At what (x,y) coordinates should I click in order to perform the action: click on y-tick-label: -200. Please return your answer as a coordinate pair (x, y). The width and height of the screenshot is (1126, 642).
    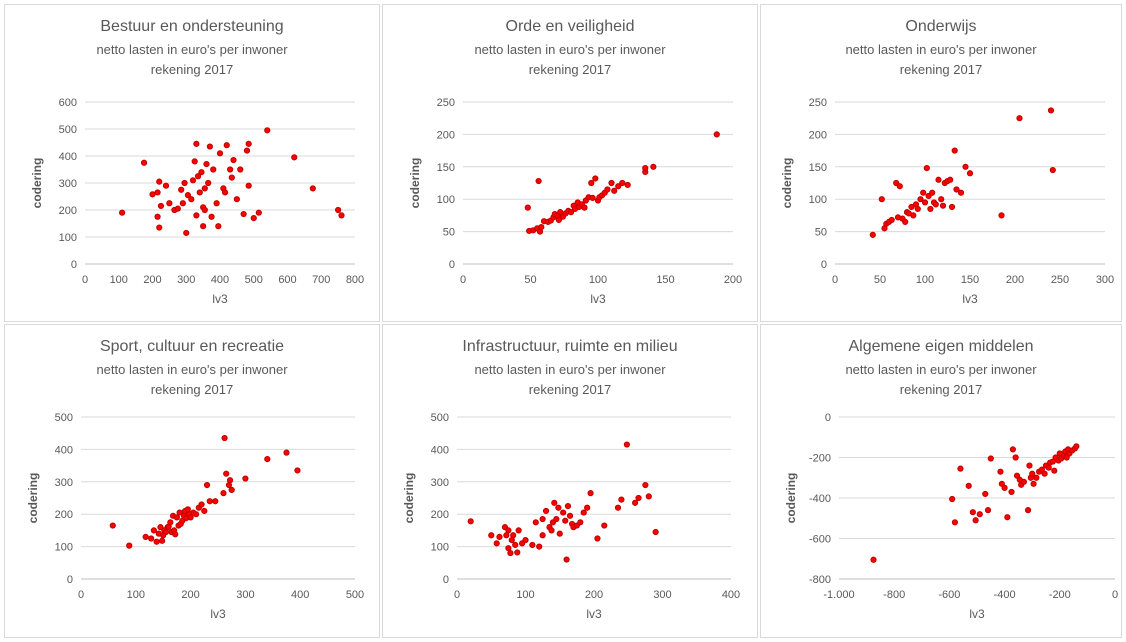
    Looking at the image, I should click on (820, 459).